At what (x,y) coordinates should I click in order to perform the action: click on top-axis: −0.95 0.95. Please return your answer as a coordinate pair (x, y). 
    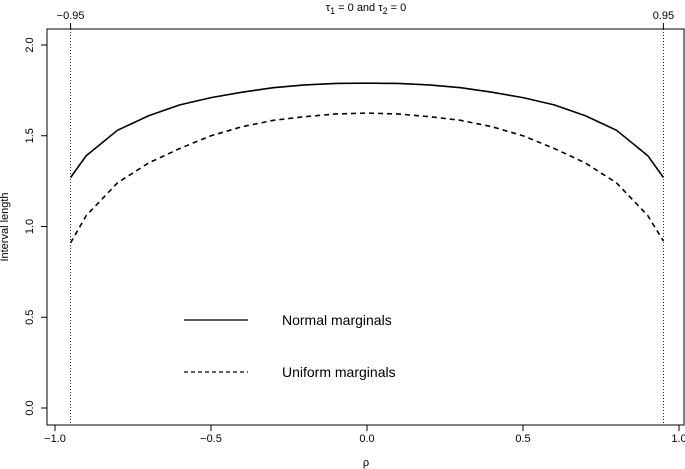
    Looking at the image, I should click on (365, 19).